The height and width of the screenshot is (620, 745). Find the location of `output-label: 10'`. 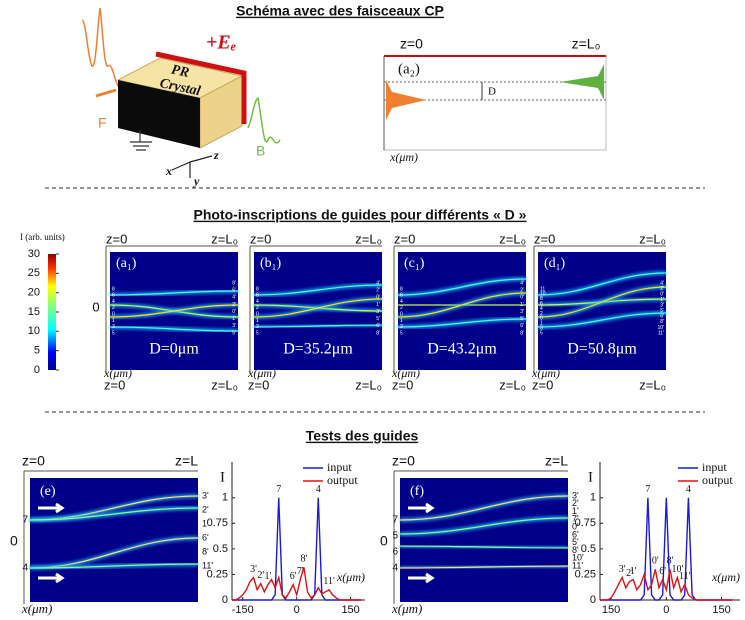

output-label: 10' is located at coordinates (660, 328).